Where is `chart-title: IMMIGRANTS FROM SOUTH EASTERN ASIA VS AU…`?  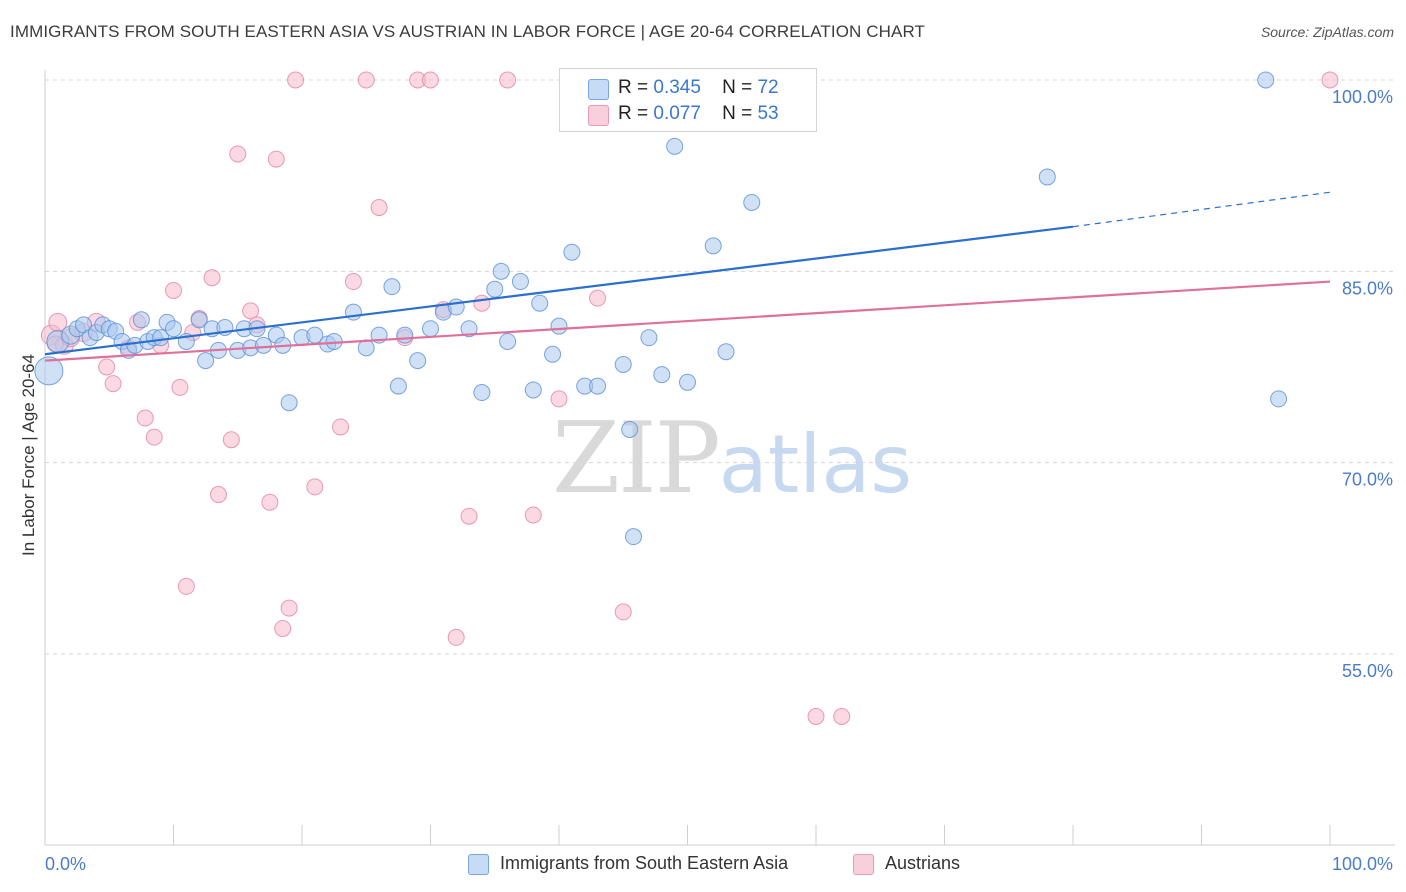 chart-title: IMMIGRANTS FROM SOUTH EASTERN ASIA VS AU… is located at coordinates (467, 31).